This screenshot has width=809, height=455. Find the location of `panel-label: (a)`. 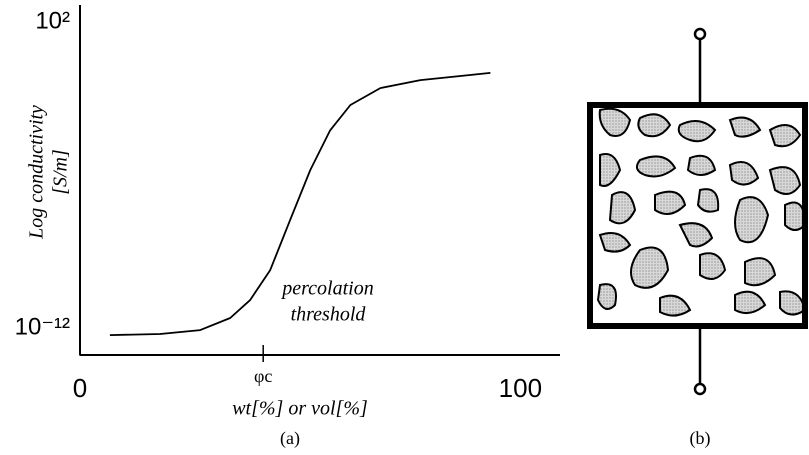

panel-label: (a) is located at coordinates (290, 438).